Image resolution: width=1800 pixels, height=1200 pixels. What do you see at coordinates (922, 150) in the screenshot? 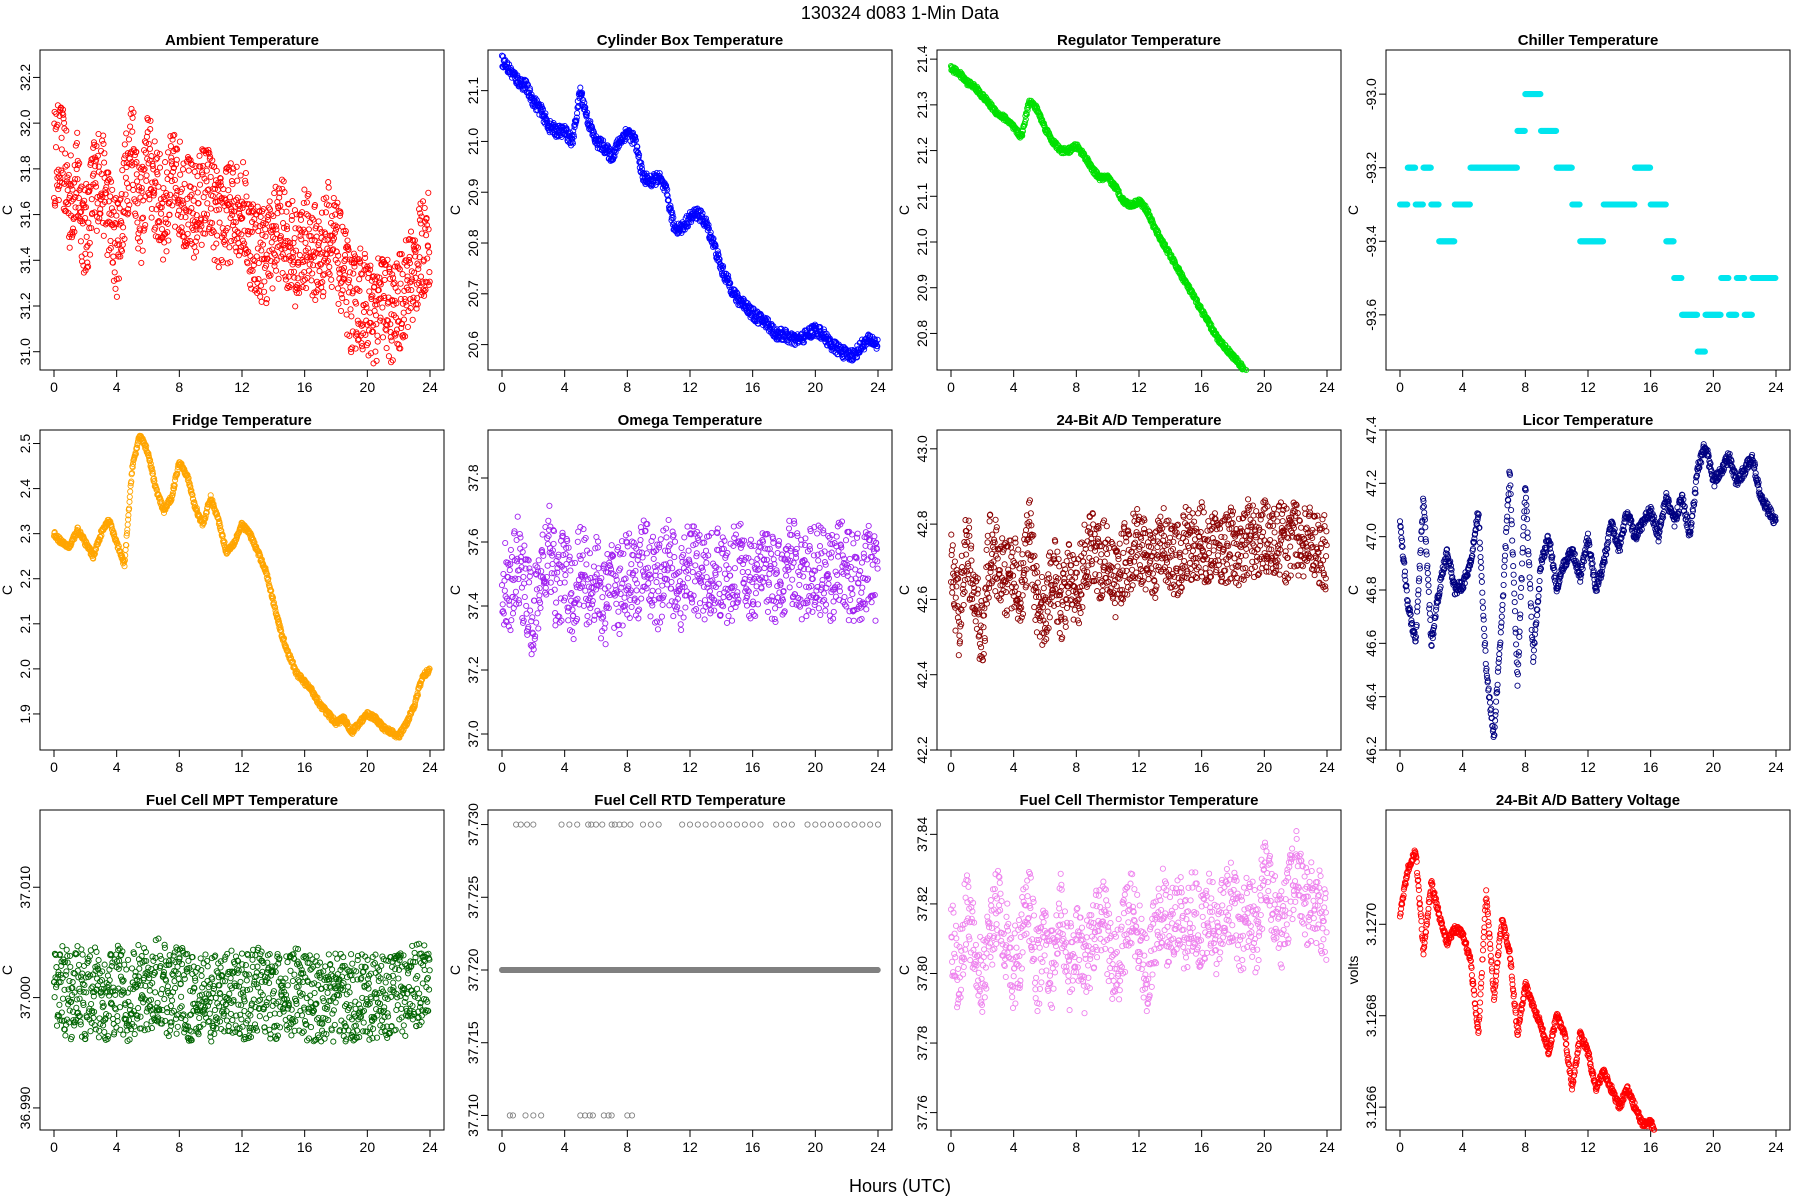
I see `y-tick-label: 21.2` at bounding box center [922, 150].